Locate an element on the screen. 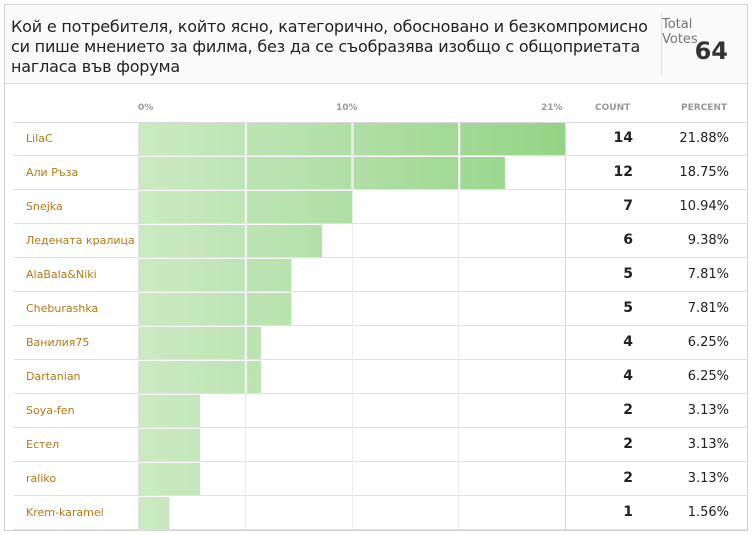 The height and width of the screenshot is (535, 754). category-label: AlaBala&Niki is located at coordinates (61, 274).